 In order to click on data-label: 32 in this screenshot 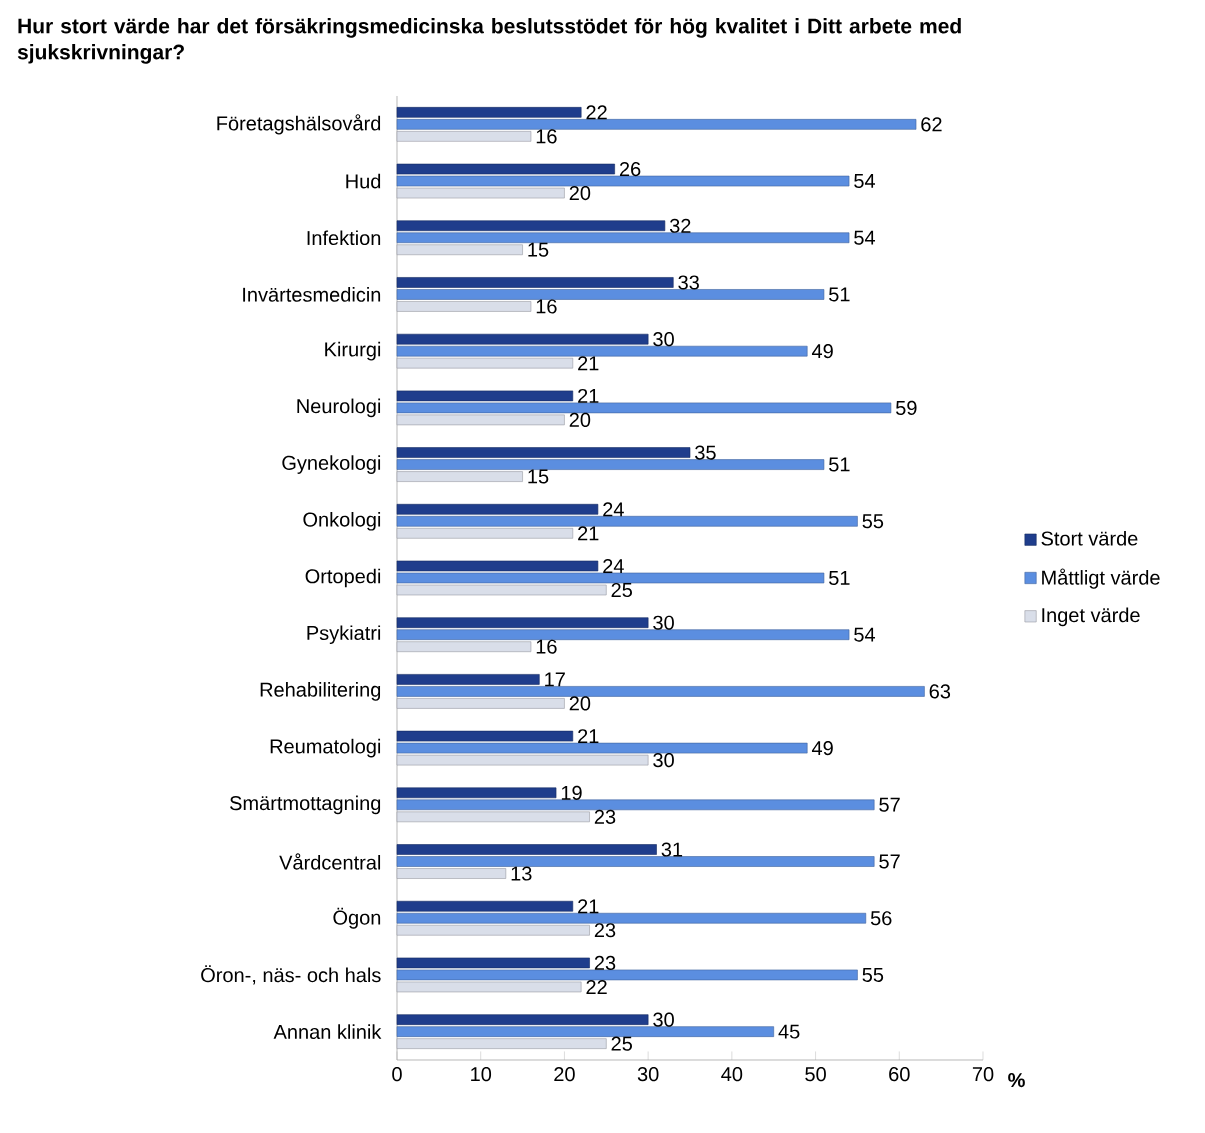, I will do `click(680, 225)`.